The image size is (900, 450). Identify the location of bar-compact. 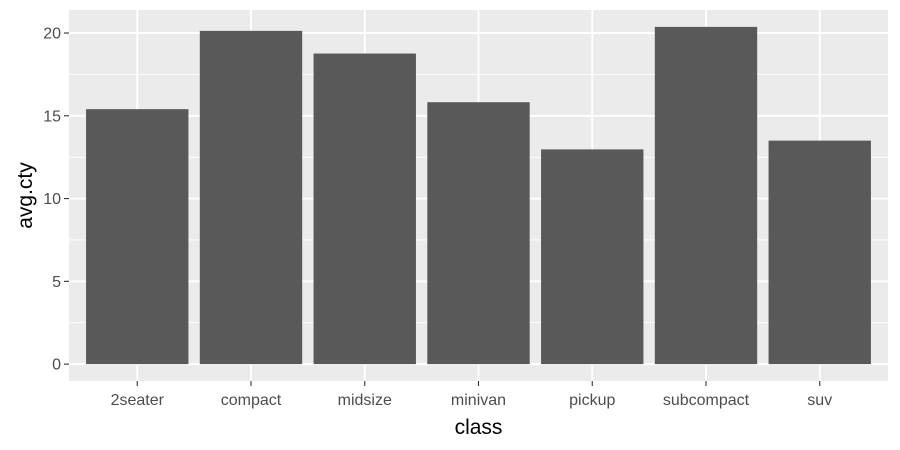
(251, 197).